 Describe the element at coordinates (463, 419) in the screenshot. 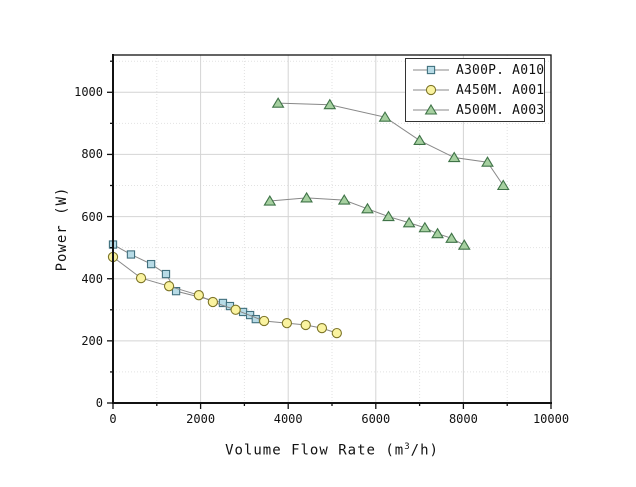

I see `x-tick-label: 8000` at that location.